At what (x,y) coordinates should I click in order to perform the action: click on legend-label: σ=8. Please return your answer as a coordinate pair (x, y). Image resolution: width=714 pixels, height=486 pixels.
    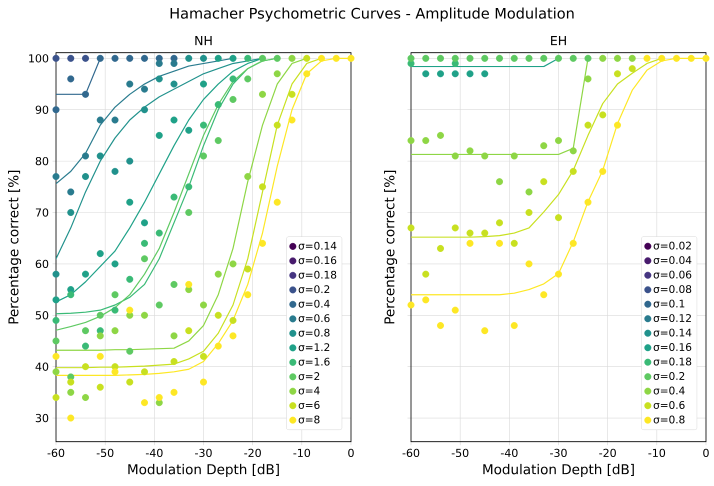
    Looking at the image, I should click on (309, 420).